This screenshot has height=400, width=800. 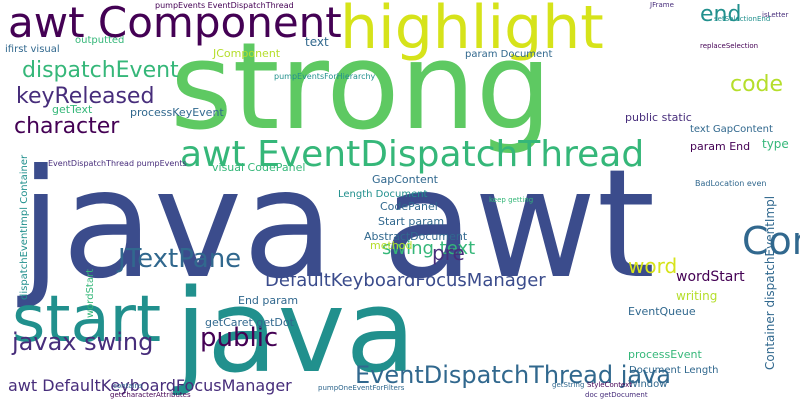 What do you see at coordinates (665, 354) in the screenshot?
I see `word-processevent: processEvent` at bounding box center [665, 354].